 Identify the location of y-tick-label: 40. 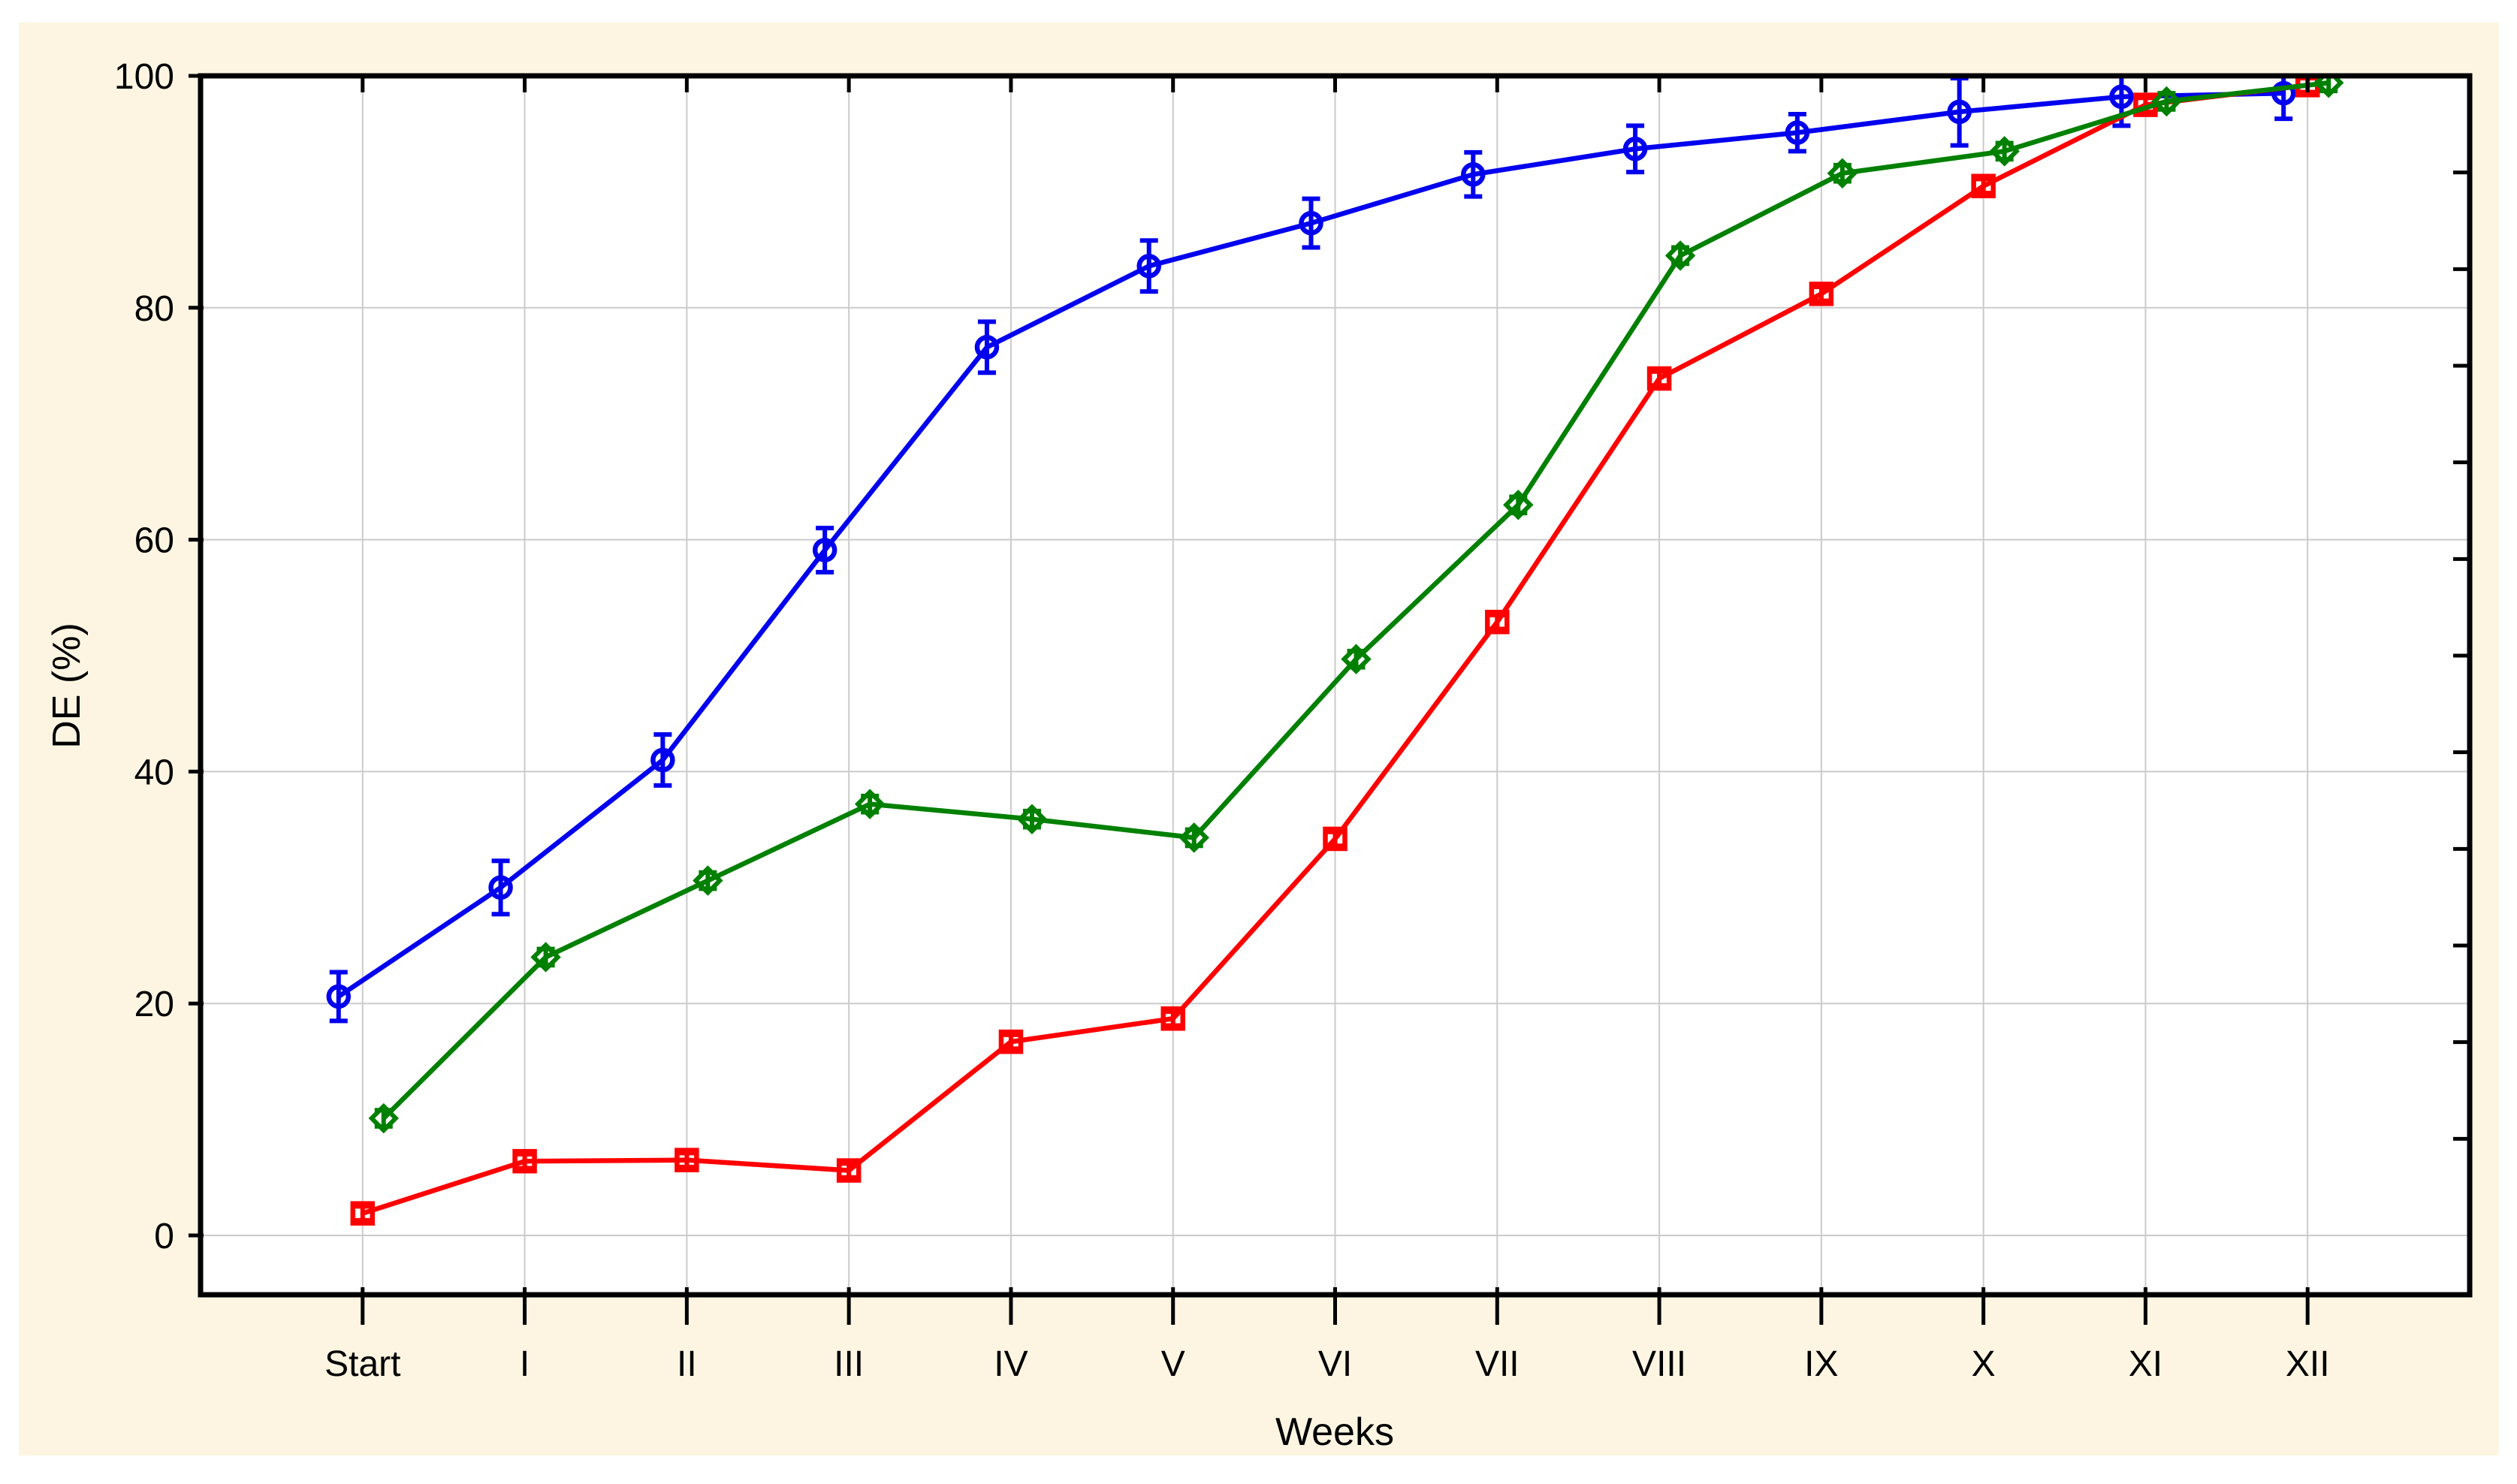
(154, 772).